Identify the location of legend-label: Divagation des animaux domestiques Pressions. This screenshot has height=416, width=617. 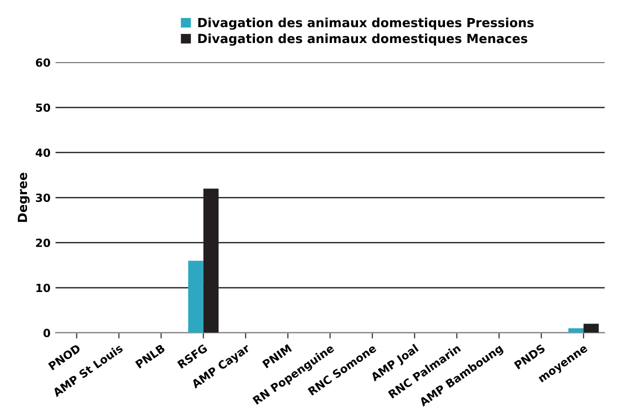
(366, 24).